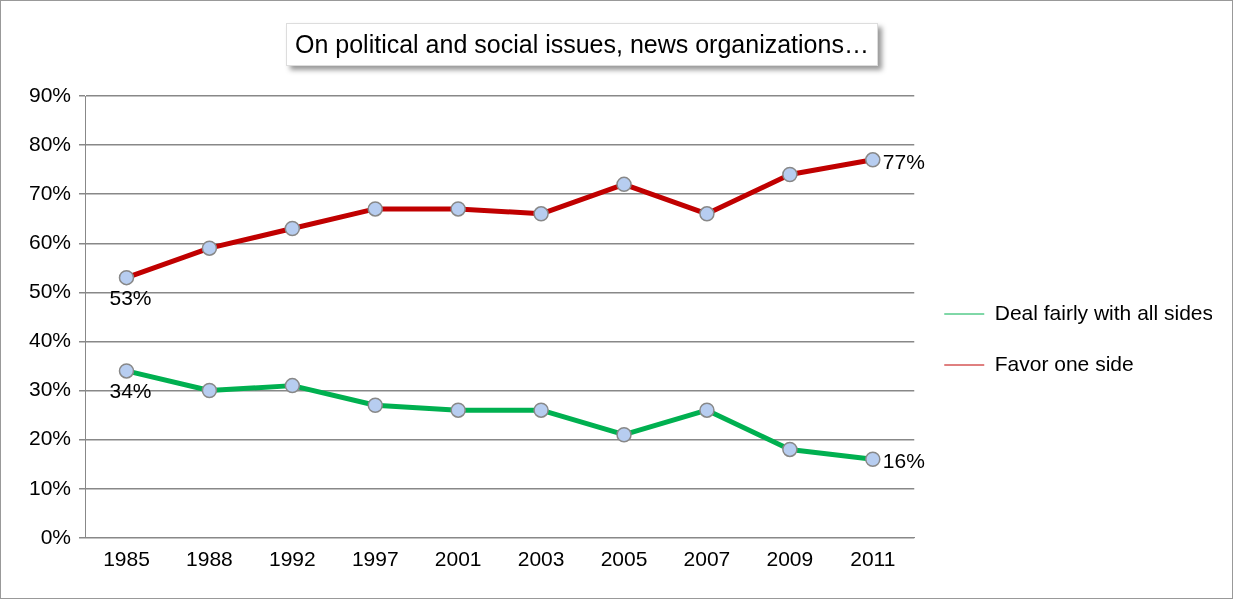 The height and width of the screenshot is (599, 1233). What do you see at coordinates (1103, 312) in the screenshot?
I see `legend-label: Deal fairly with all sides` at bounding box center [1103, 312].